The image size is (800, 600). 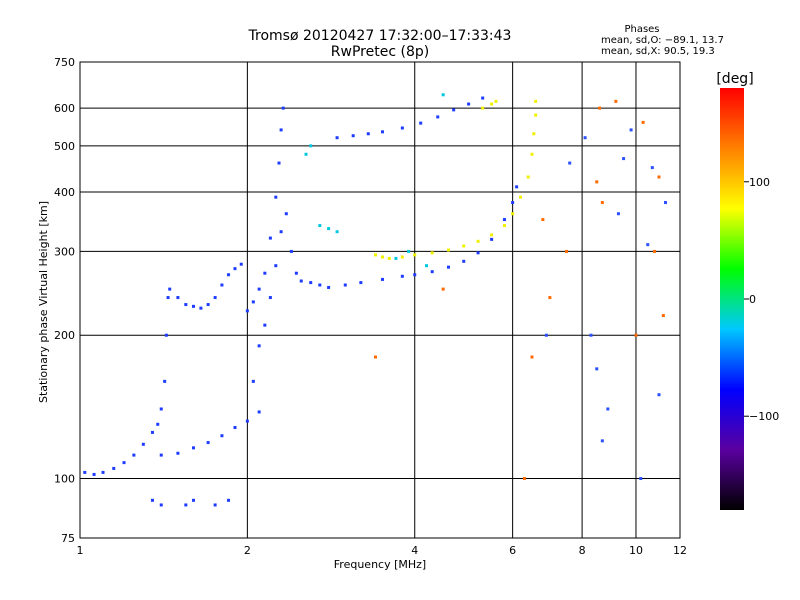 I want to click on colorbar-ticks: 100 0 −100, so click(x=761, y=299).